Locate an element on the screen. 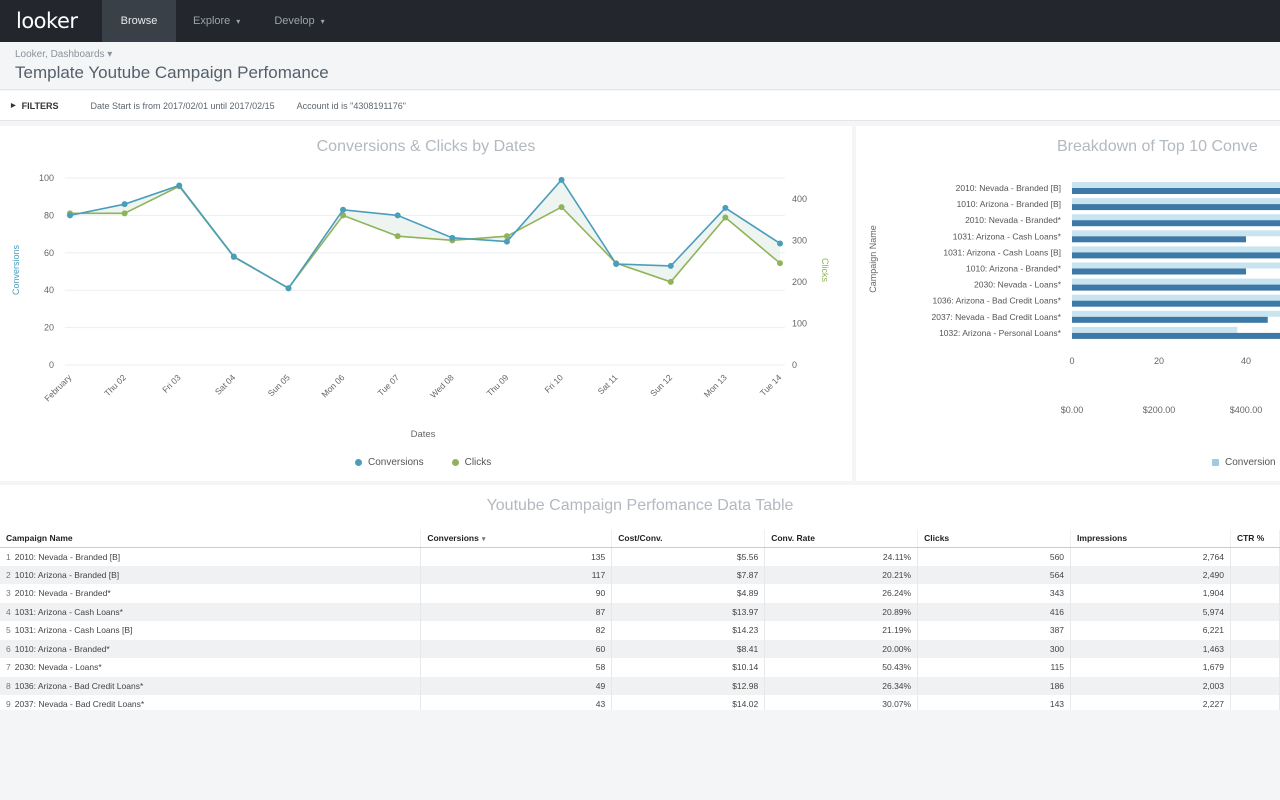 The height and width of the screenshot is (800, 1280). clicks-point is located at coordinates (397, 236).